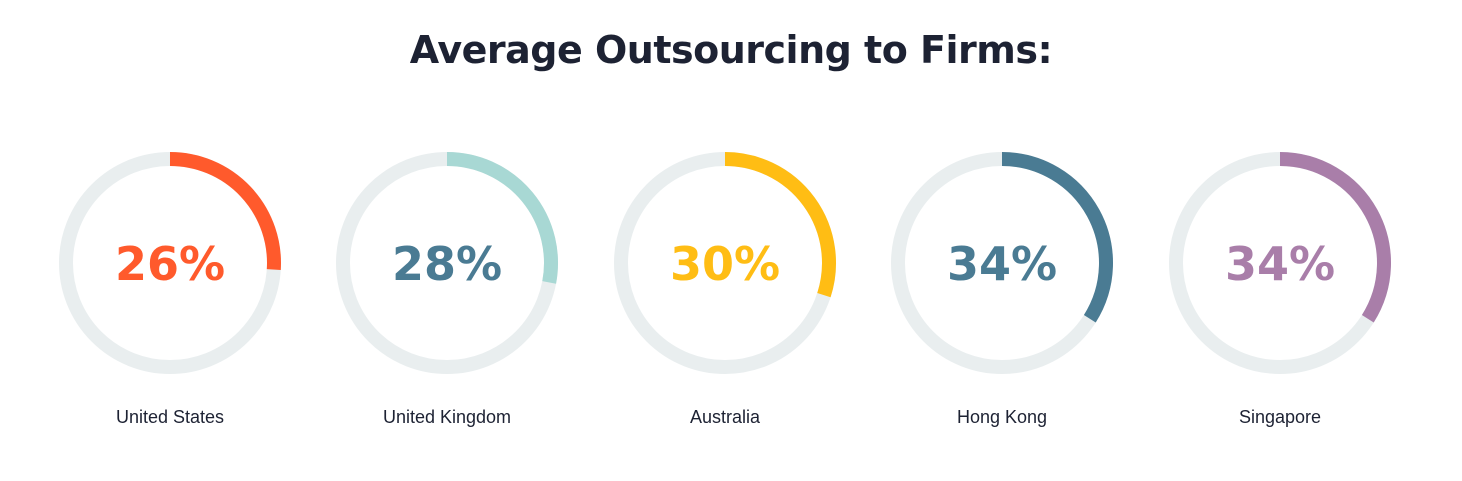 This screenshot has height=481, width=1462. I want to click on gauge-value-label: 30%, so click(725, 264).